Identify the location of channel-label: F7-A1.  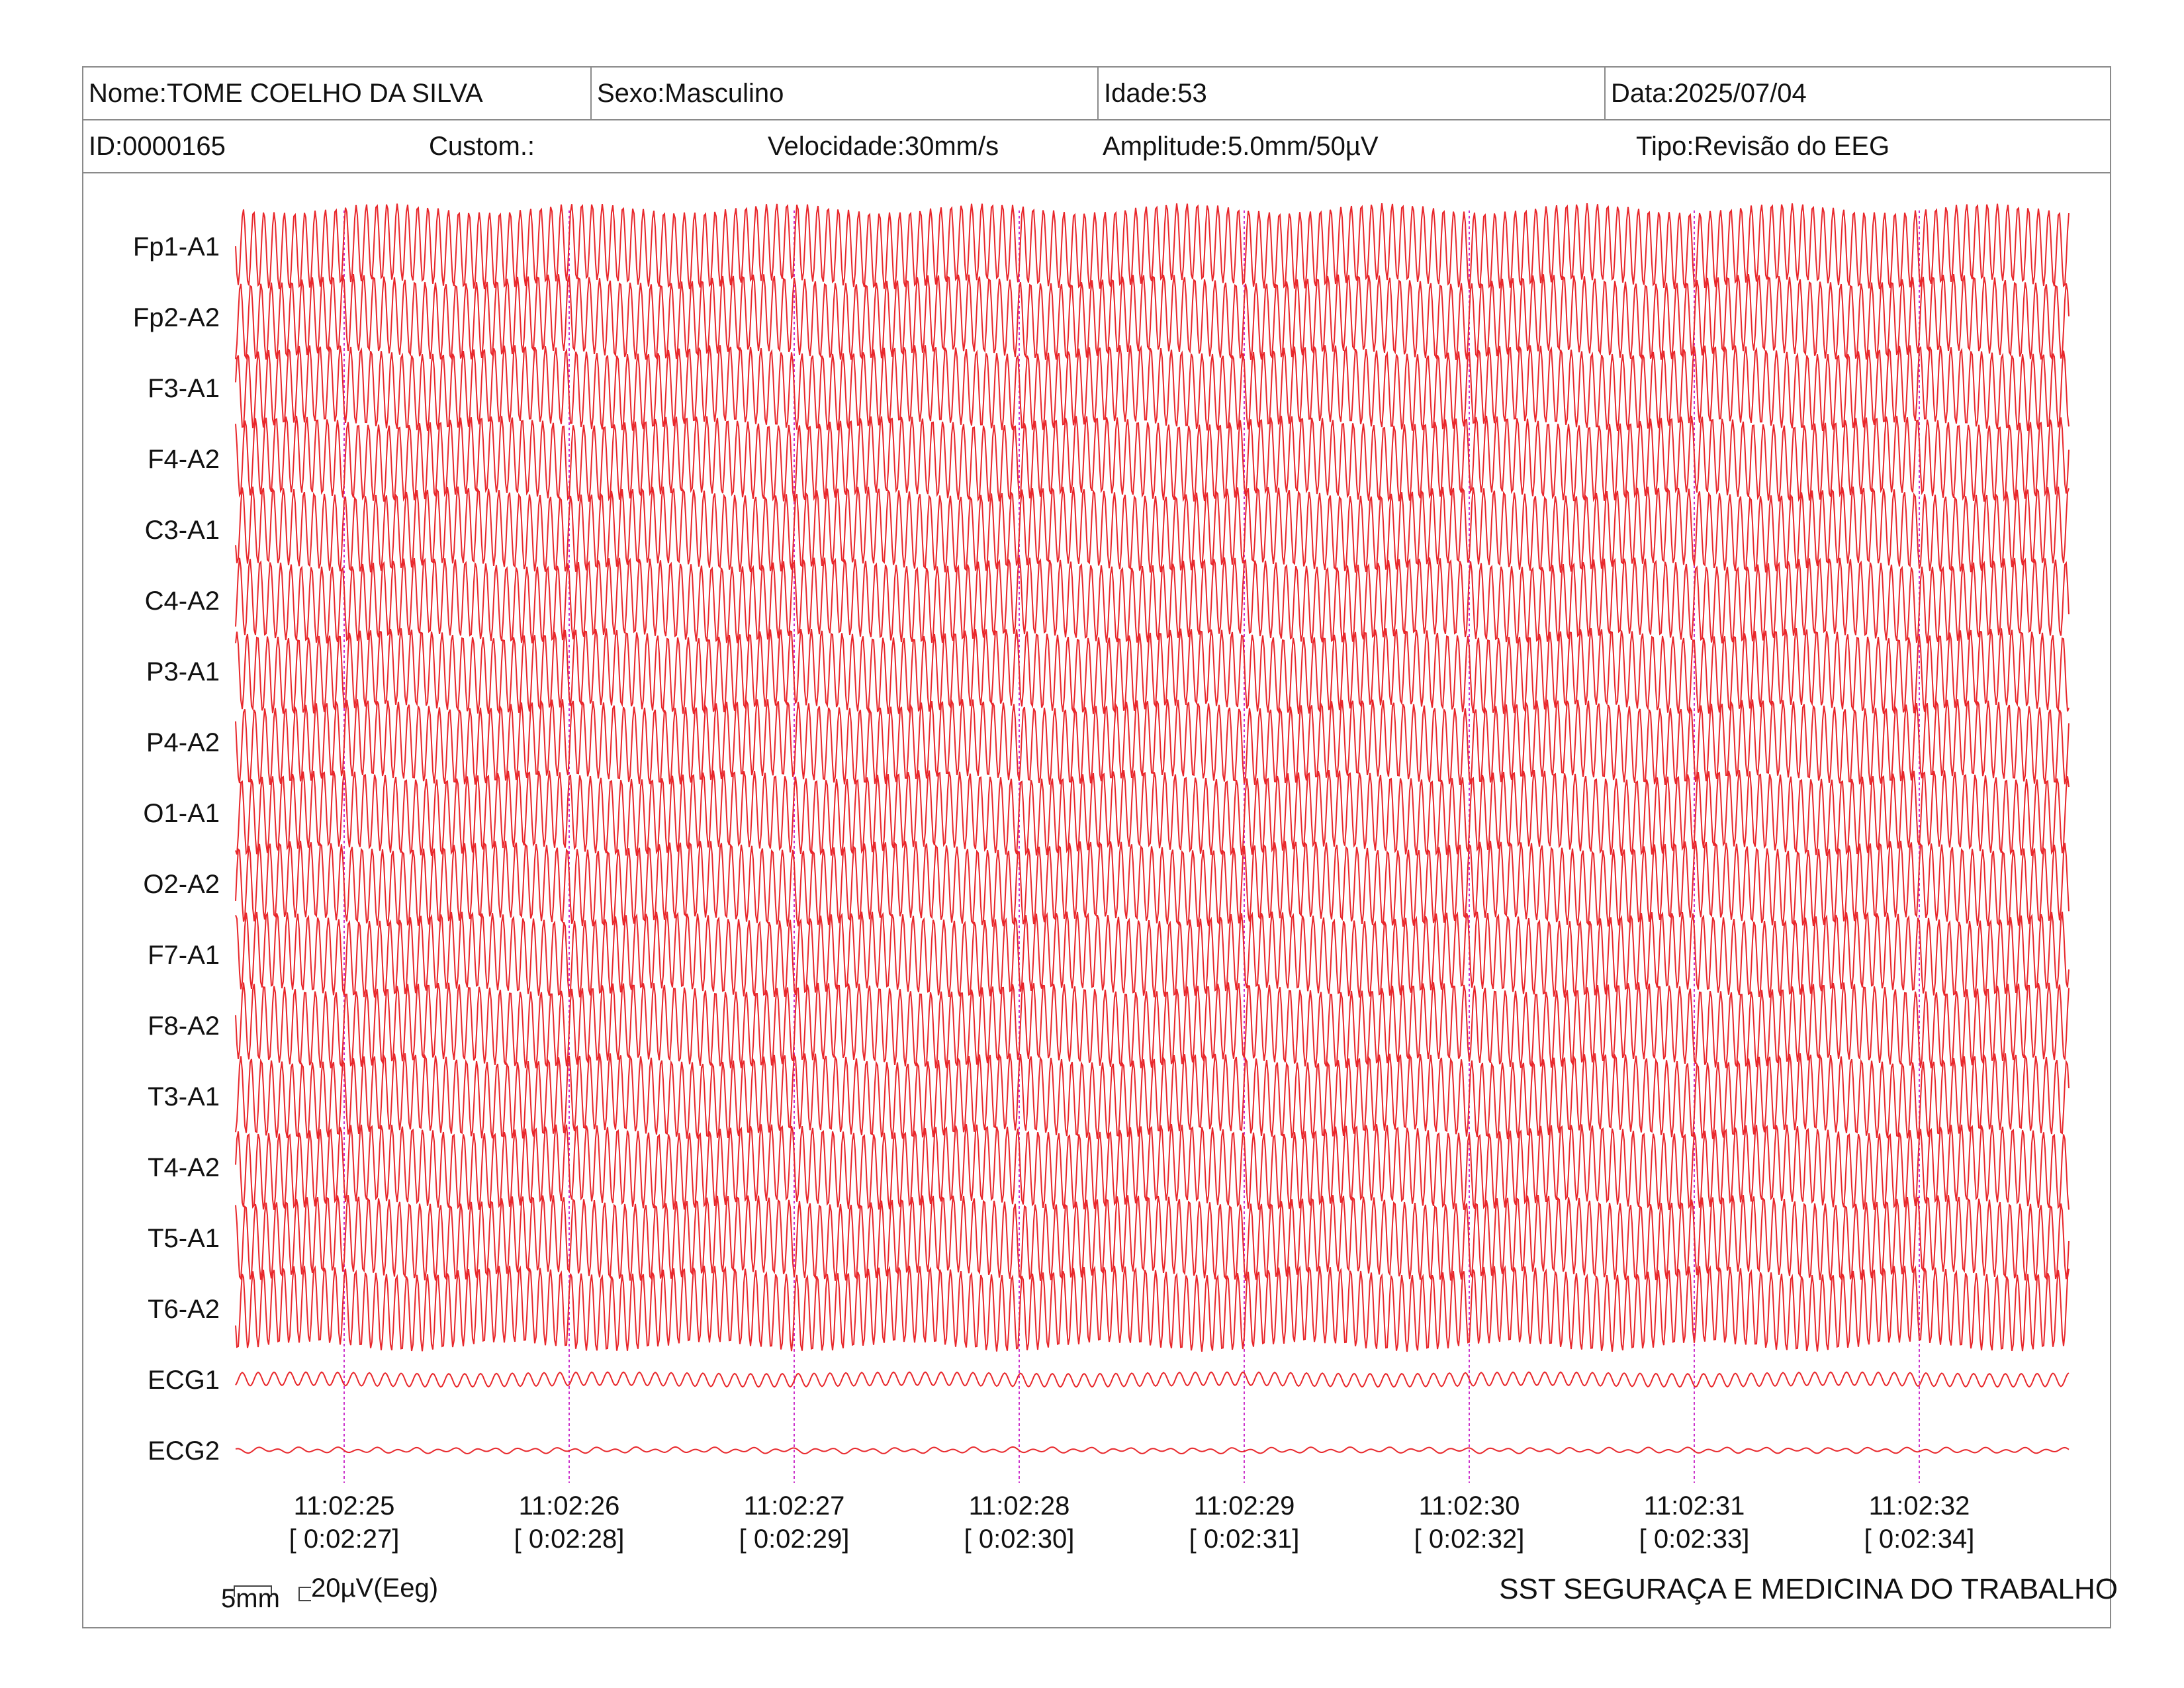
(184, 955).